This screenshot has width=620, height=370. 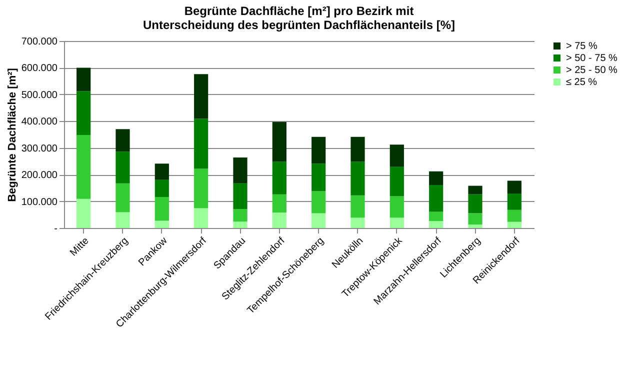 I want to click on y-tick-label: 300.000, so click(x=39, y=148).